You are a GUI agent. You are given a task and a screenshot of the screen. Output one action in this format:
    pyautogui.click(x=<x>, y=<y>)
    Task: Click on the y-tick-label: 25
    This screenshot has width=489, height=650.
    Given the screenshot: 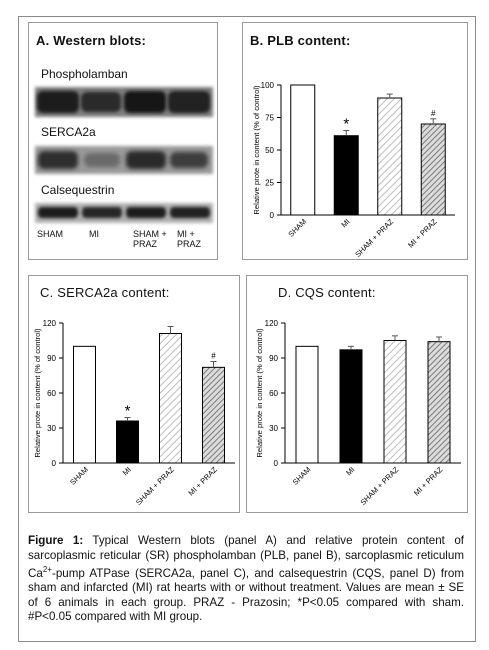 What is the action you would take?
    pyautogui.click(x=269, y=183)
    